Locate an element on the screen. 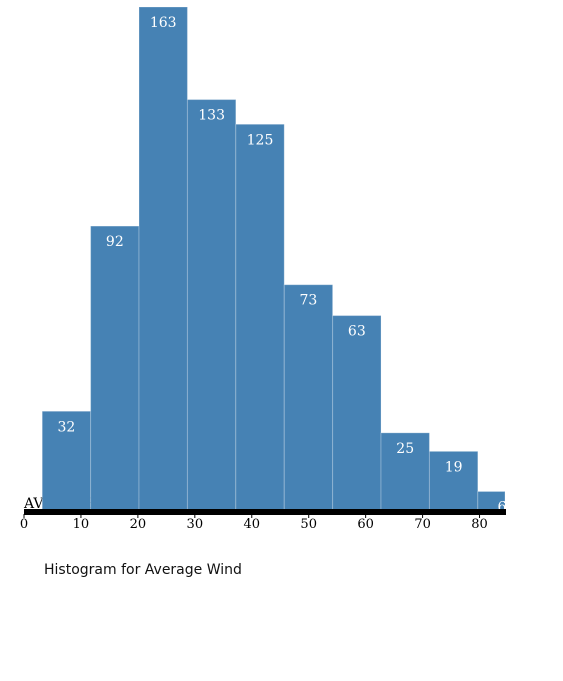 This screenshot has width=563, height=681. chart-caption: Histogram for Average Wind is located at coordinates (143, 570).